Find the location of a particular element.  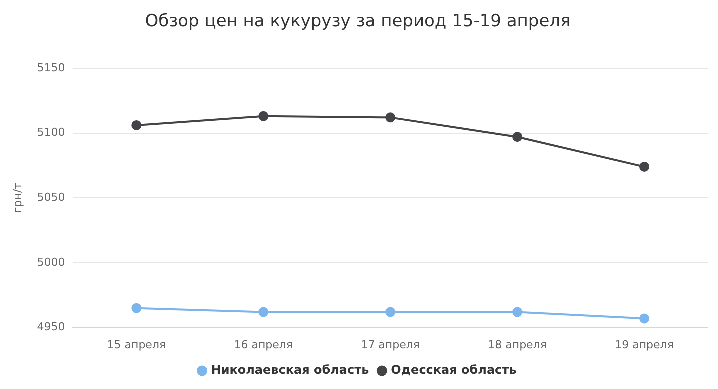

y-tick-label: 5100 is located at coordinates (51, 133).